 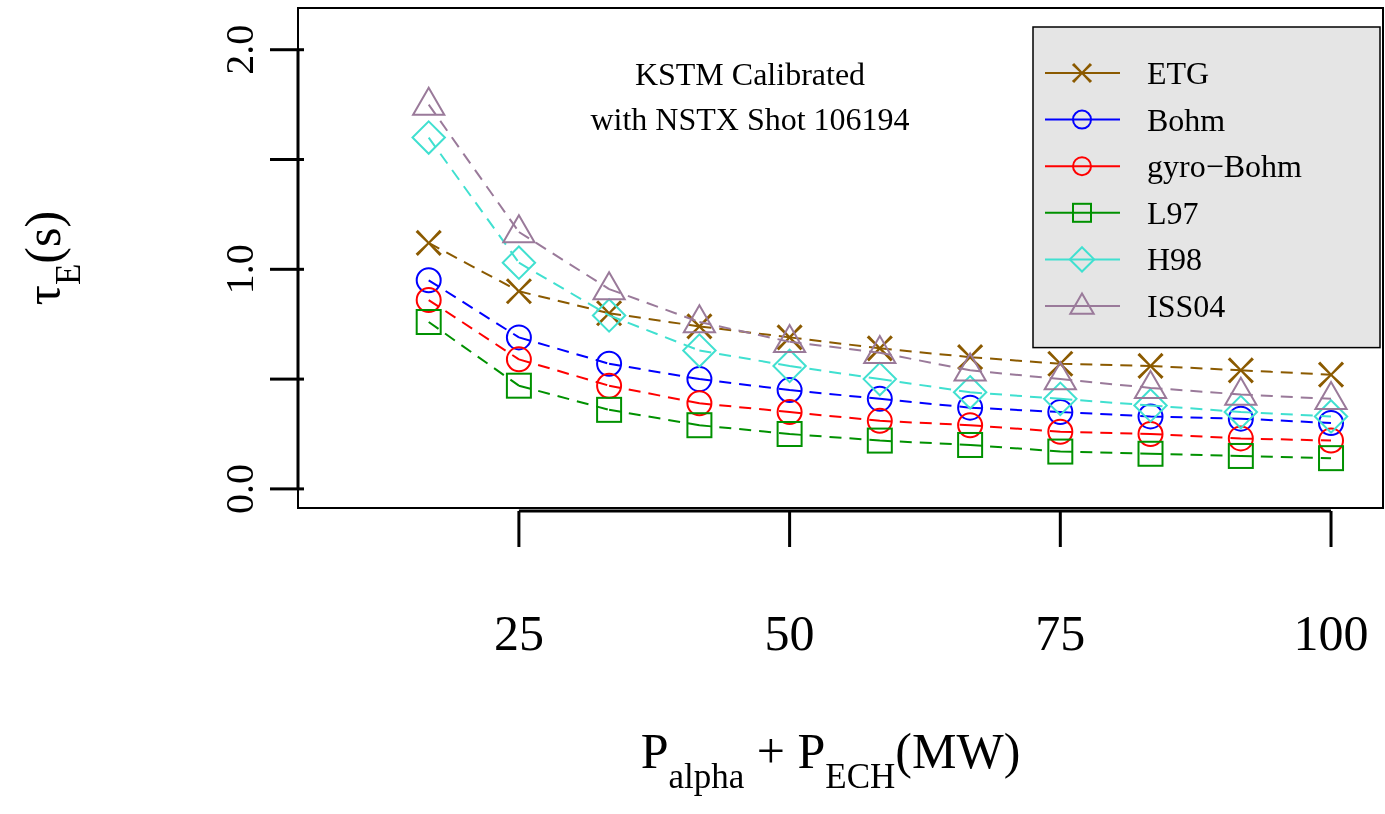 I want to click on legend-label: gyro−Bohm, so click(x=1225, y=166).